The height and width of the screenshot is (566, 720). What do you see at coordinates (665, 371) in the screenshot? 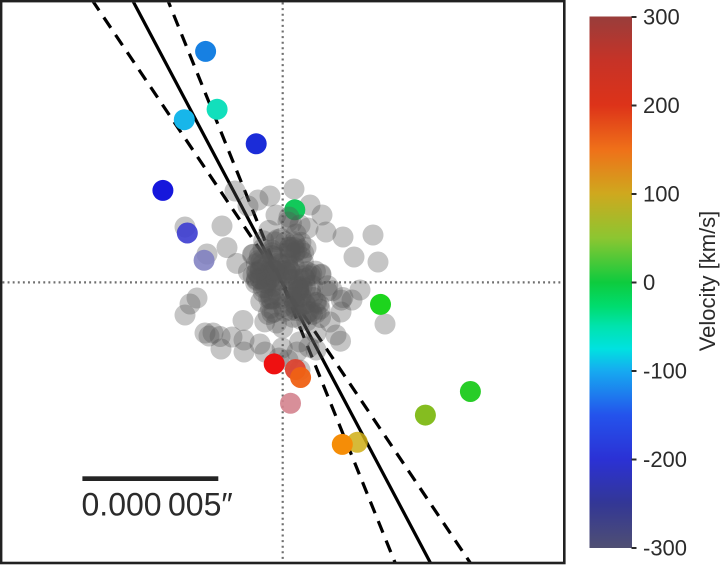
I see `svg-text: -100` at bounding box center [665, 371].